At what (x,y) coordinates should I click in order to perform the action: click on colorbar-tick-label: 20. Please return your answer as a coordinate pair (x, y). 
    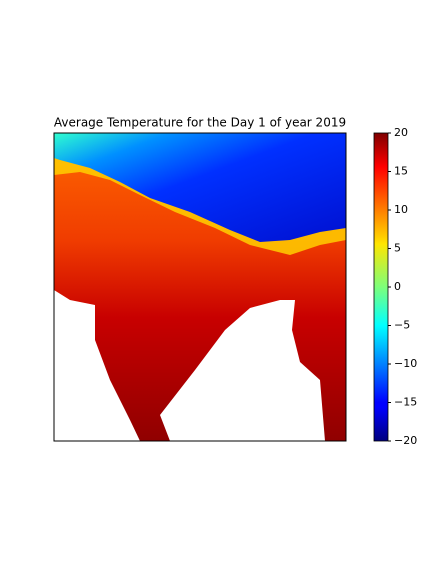
    Looking at the image, I should click on (401, 132).